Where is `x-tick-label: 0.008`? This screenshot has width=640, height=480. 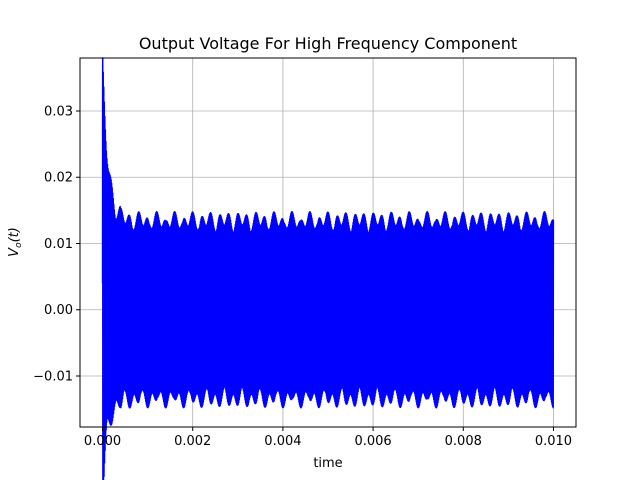
x-tick-label: 0.008 is located at coordinates (463, 441).